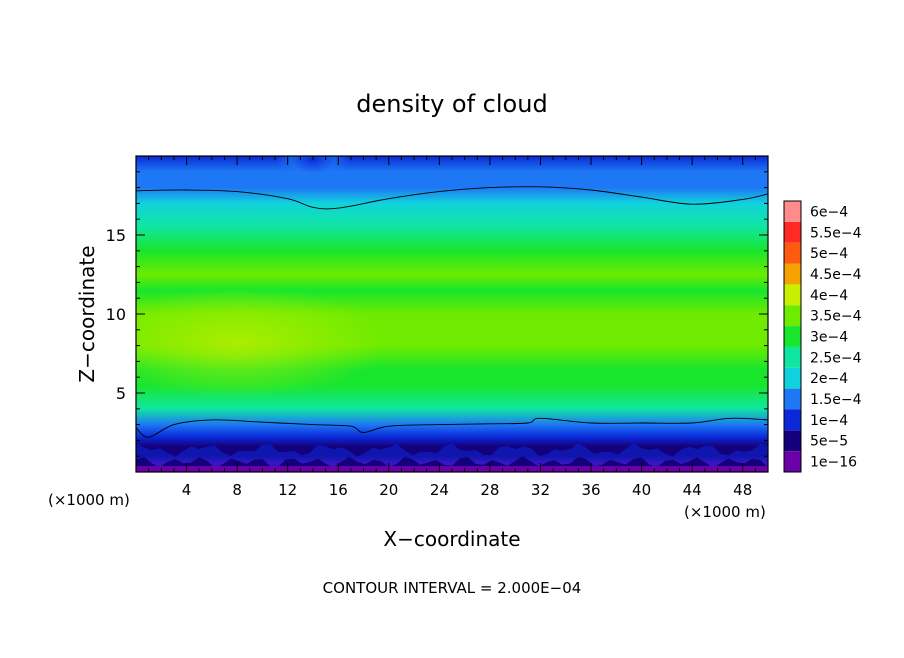 This screenshot has width=904, height=658. Describe the element at coordinates (692, 490) in the screenshot. I see `x-tick-label: 44` at that location.